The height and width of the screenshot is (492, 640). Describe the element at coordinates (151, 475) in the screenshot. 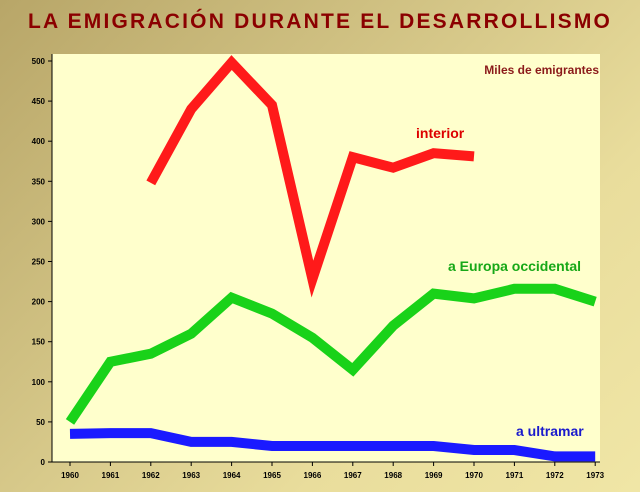

I see `x-tick-label: 1962` at that location.